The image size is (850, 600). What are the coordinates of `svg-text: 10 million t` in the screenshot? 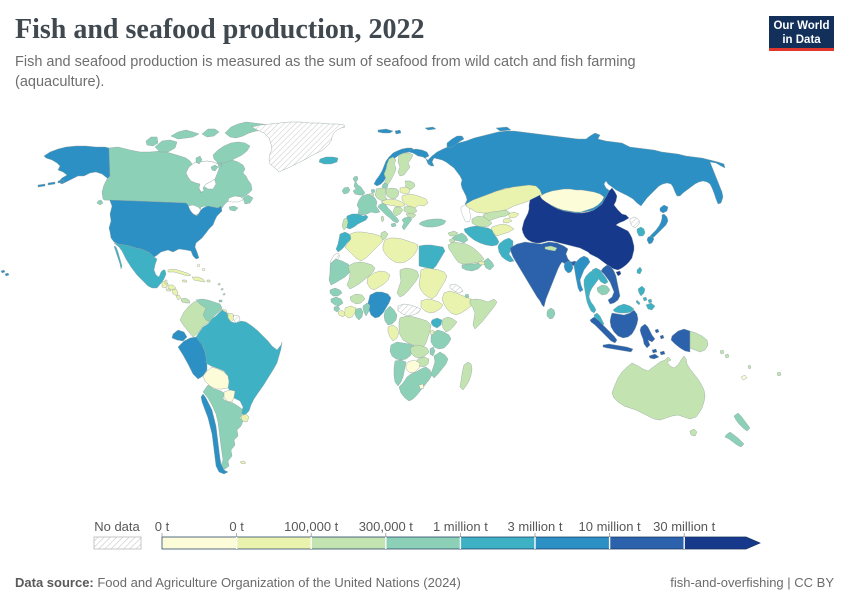 It's located at (610, 526).